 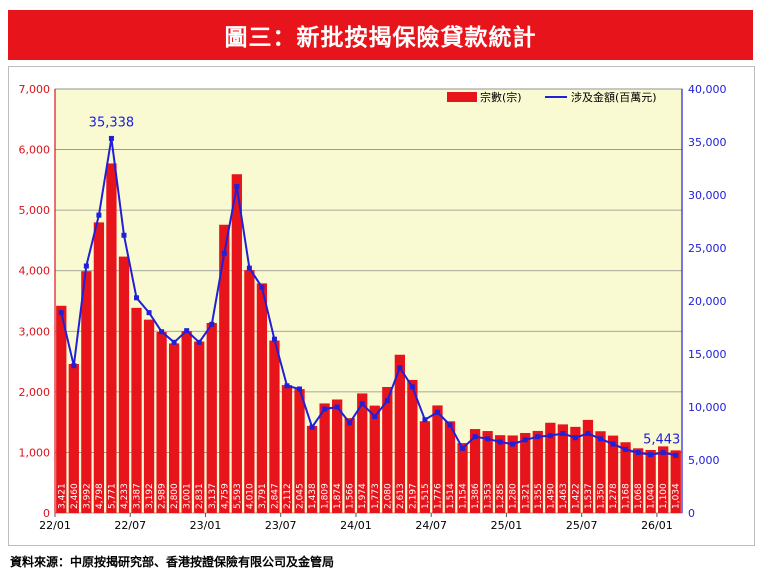 What do you see at coordinates (539, 496) in the screenshot?
I see `bar-value-label: 1,355` at bounding box center [539, 496].